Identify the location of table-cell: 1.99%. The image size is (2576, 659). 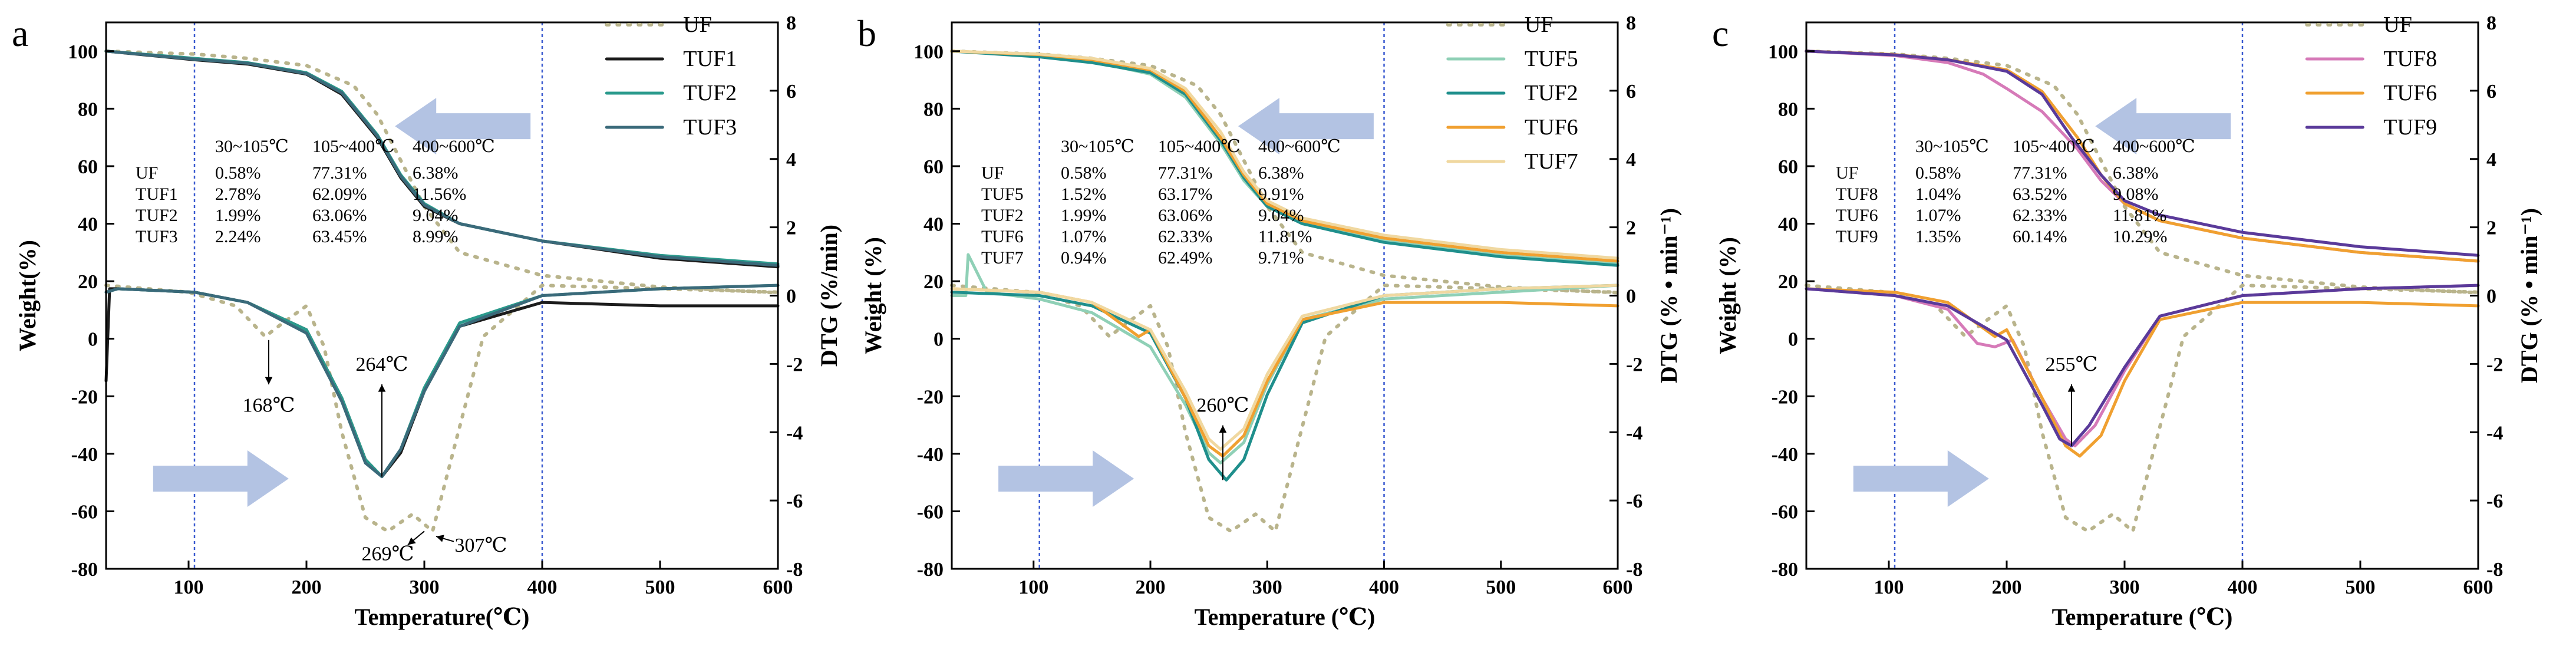
(238, 215).